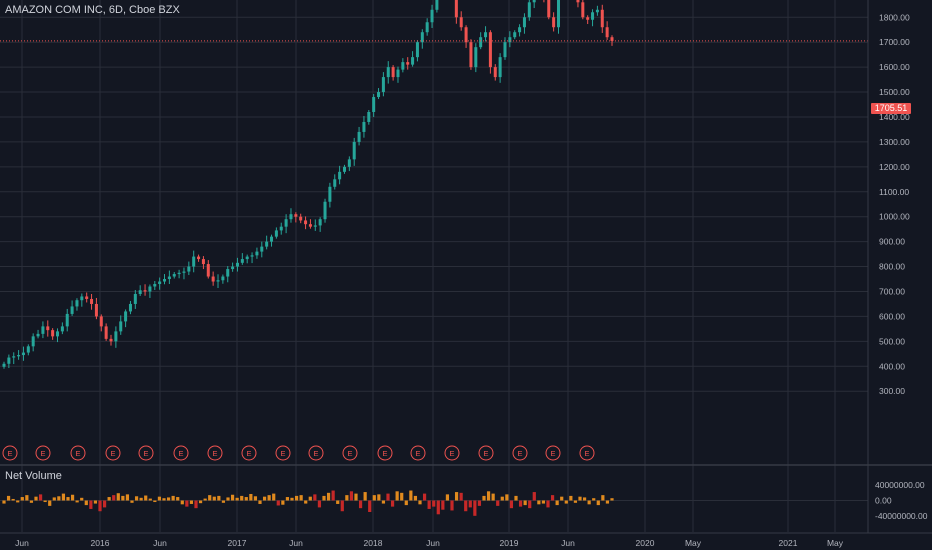 Image resolution: width=932 pixels, height=550 pixels. I want to click on earnings-label-10: E, so click(349, 453).